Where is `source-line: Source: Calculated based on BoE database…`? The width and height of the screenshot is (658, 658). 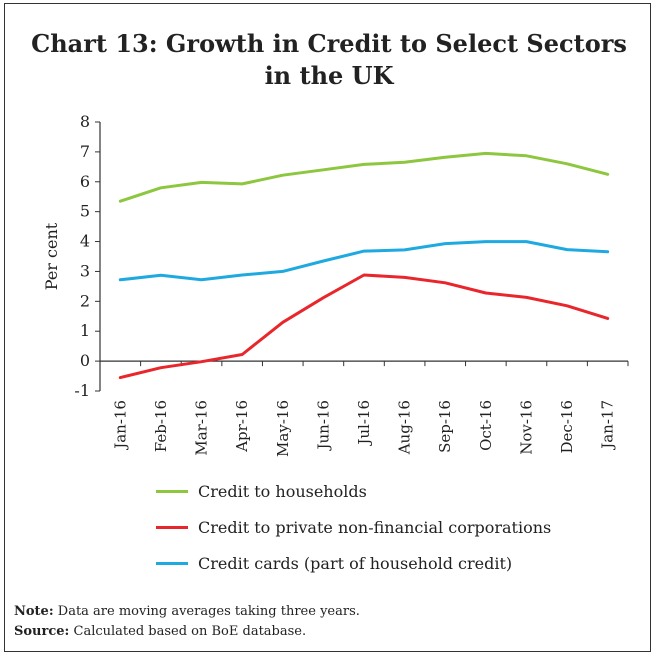
source-line: Source: Calculated based on BoE database… is located at coordinates (187, 632).